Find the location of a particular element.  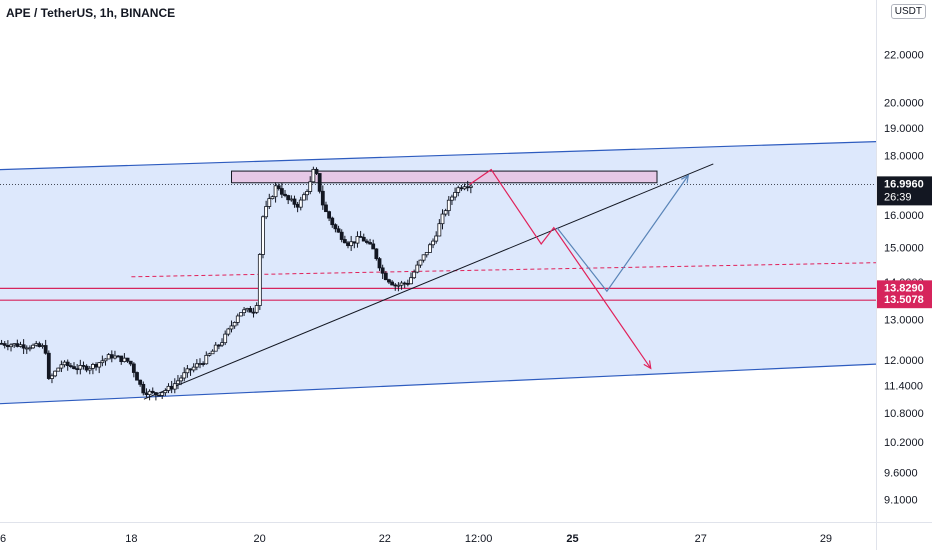

y-tick-label: 12.0000 is located at coordinates (904, 361).